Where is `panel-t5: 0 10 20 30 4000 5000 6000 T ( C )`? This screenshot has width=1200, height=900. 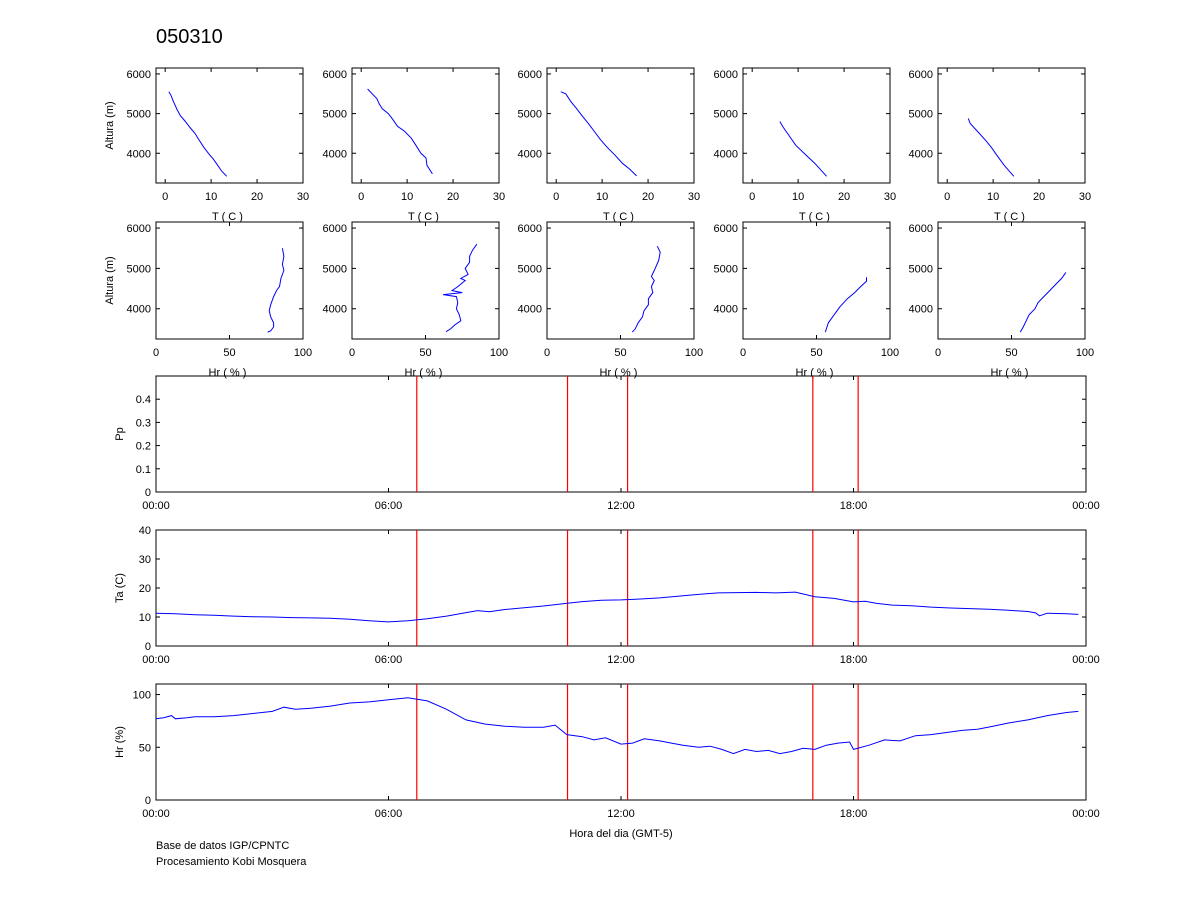 panel-t5: 0 10 20 30 4000 5000 6000 T ( C ) is located at coordinates (1000, 145).